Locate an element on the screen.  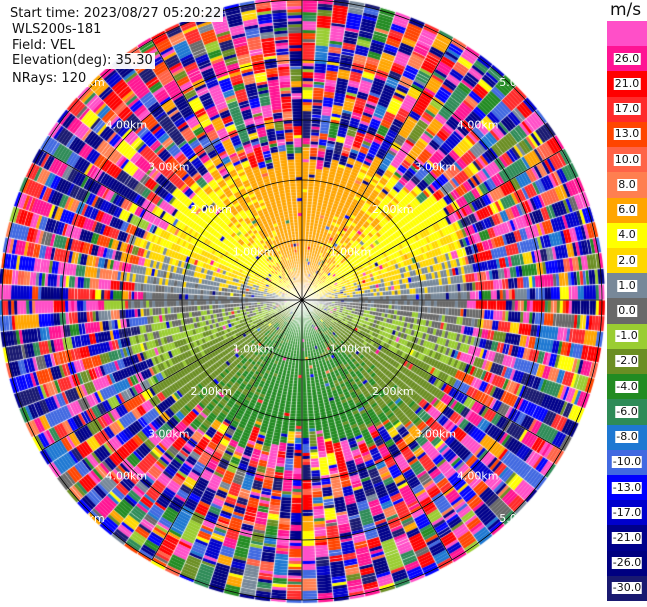
colorbar-bin: -2.0 is located at coordinates (627, 361).